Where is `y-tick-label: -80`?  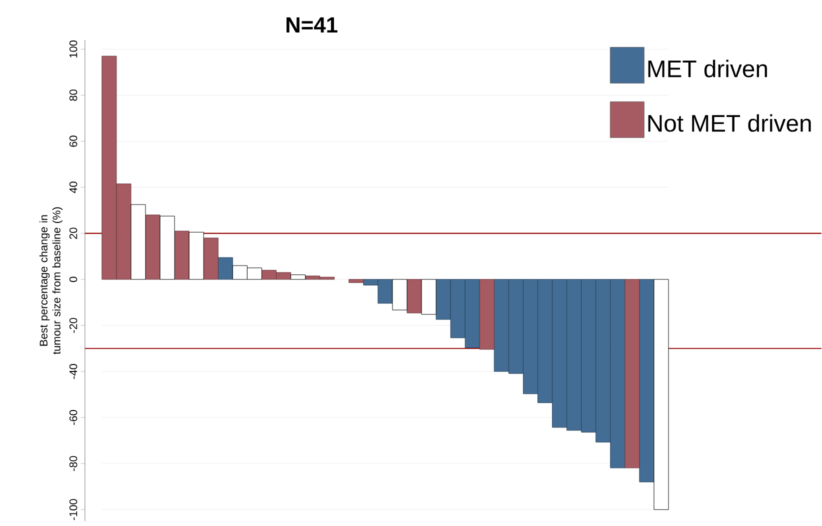 y-tick-label: -80 is located at coordinates (73, 464).